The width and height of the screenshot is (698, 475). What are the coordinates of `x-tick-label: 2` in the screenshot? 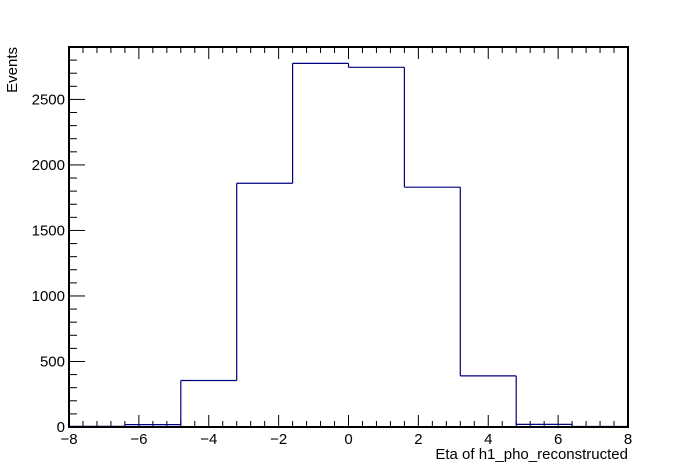 It's located at (418, 439).